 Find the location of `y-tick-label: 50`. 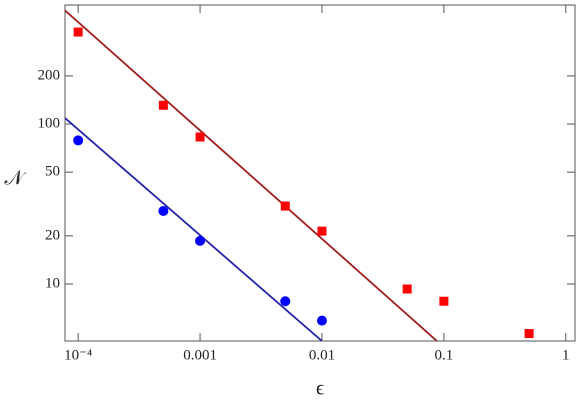

y-tick-label: 50 is located at coordinates (52, 172).